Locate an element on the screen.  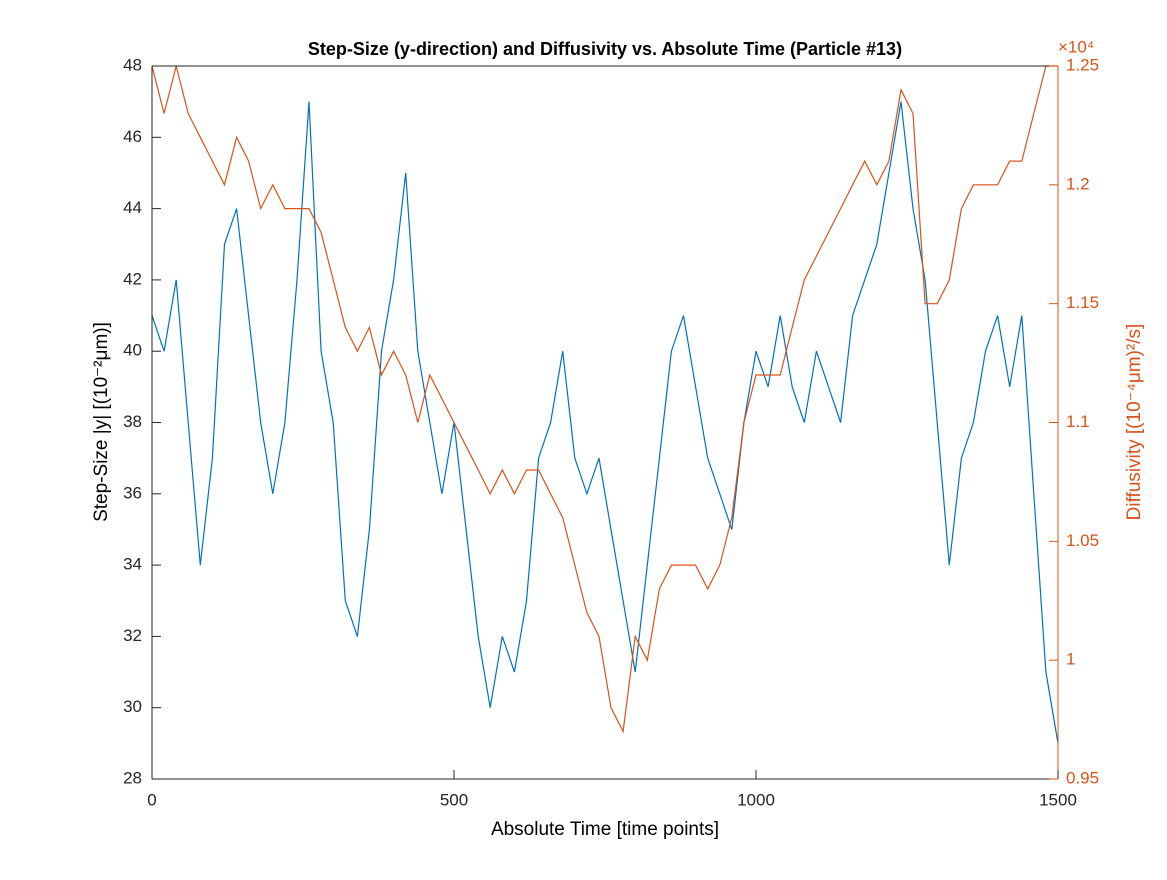
y2-tick-label: 1 is located at coordinates (1070, 659).